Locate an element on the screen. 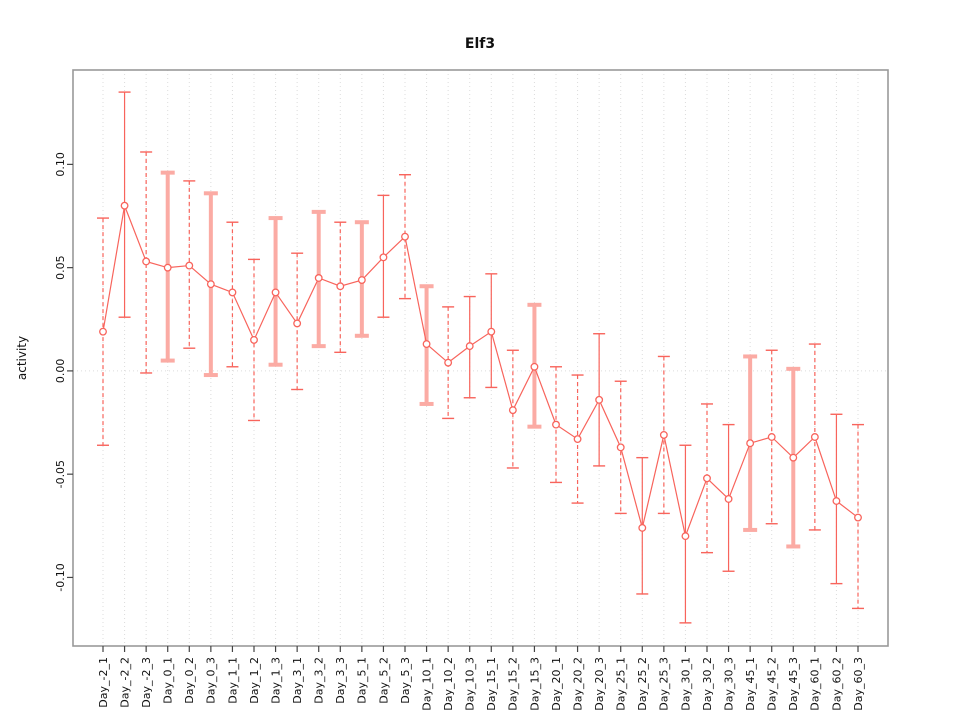 The height and width of the screenshot is (720, 960). x-tick-label: Day_20_3 is located at coordinates (599, 684).